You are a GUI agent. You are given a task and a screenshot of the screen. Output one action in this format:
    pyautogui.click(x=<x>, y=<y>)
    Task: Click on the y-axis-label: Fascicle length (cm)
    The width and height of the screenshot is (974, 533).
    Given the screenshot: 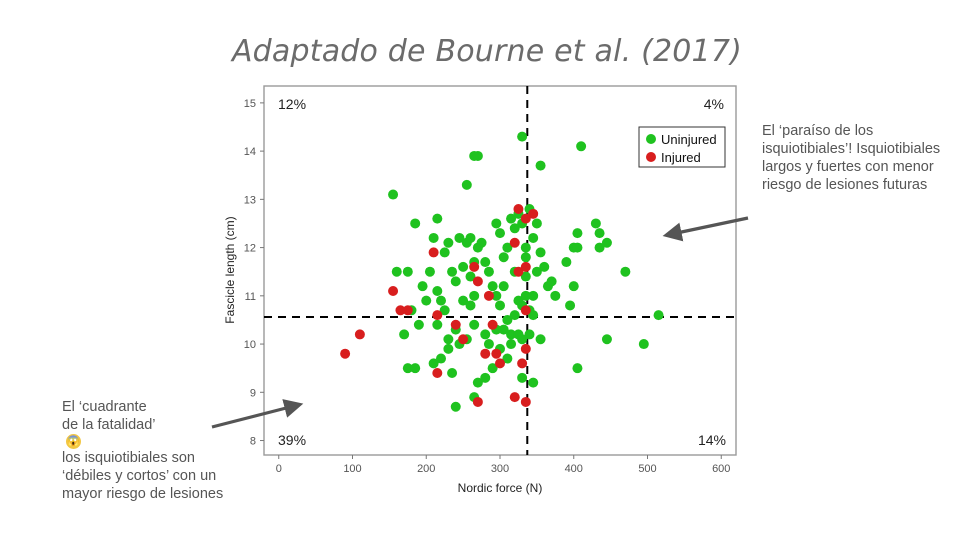 What is the action you would take?
    pyautogui.click(x=230, y=269)
    